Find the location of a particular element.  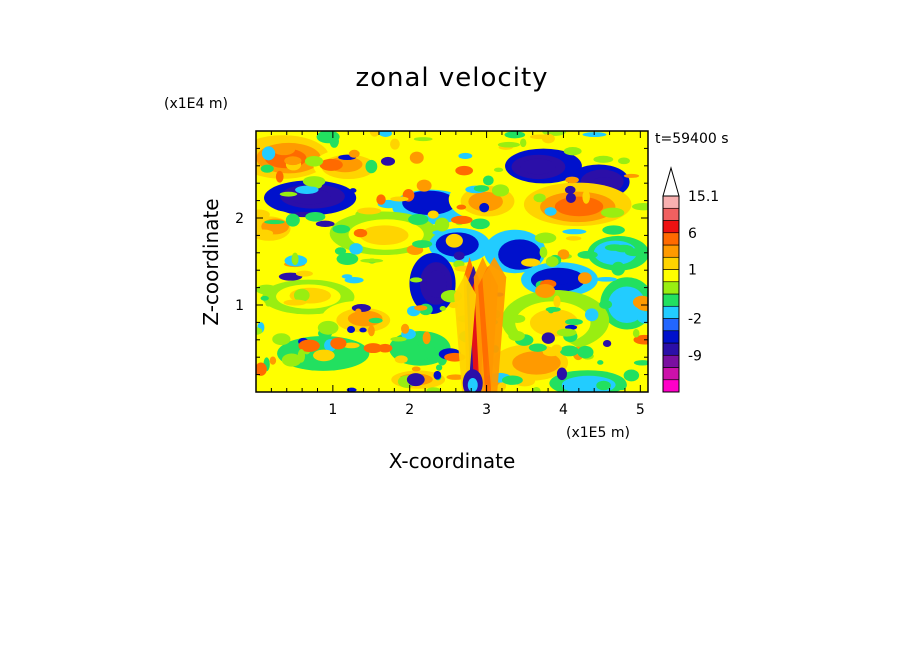

plume-core is located at coordinates (472, 385).